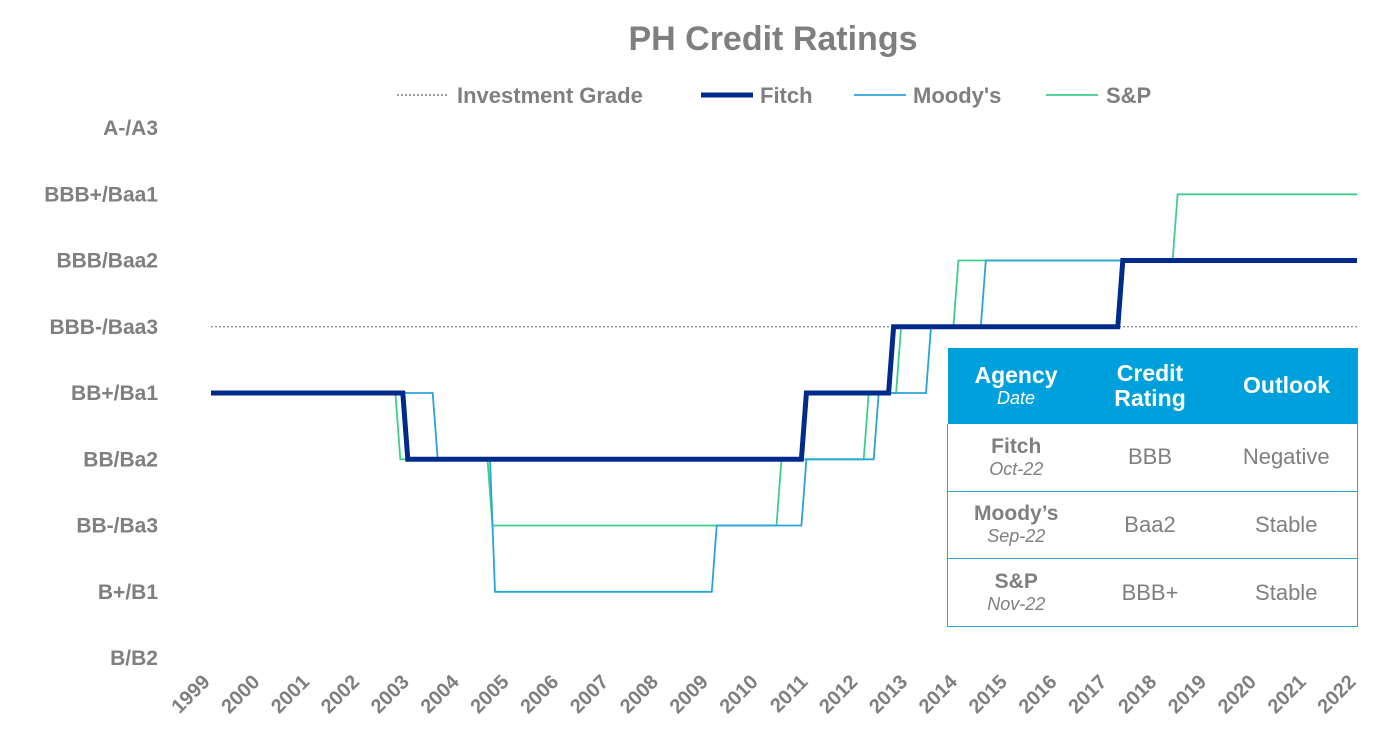 The width and height of the screenshot is (1388, 744). I want to click on x-tick-label: 2002, so click(340, 694).